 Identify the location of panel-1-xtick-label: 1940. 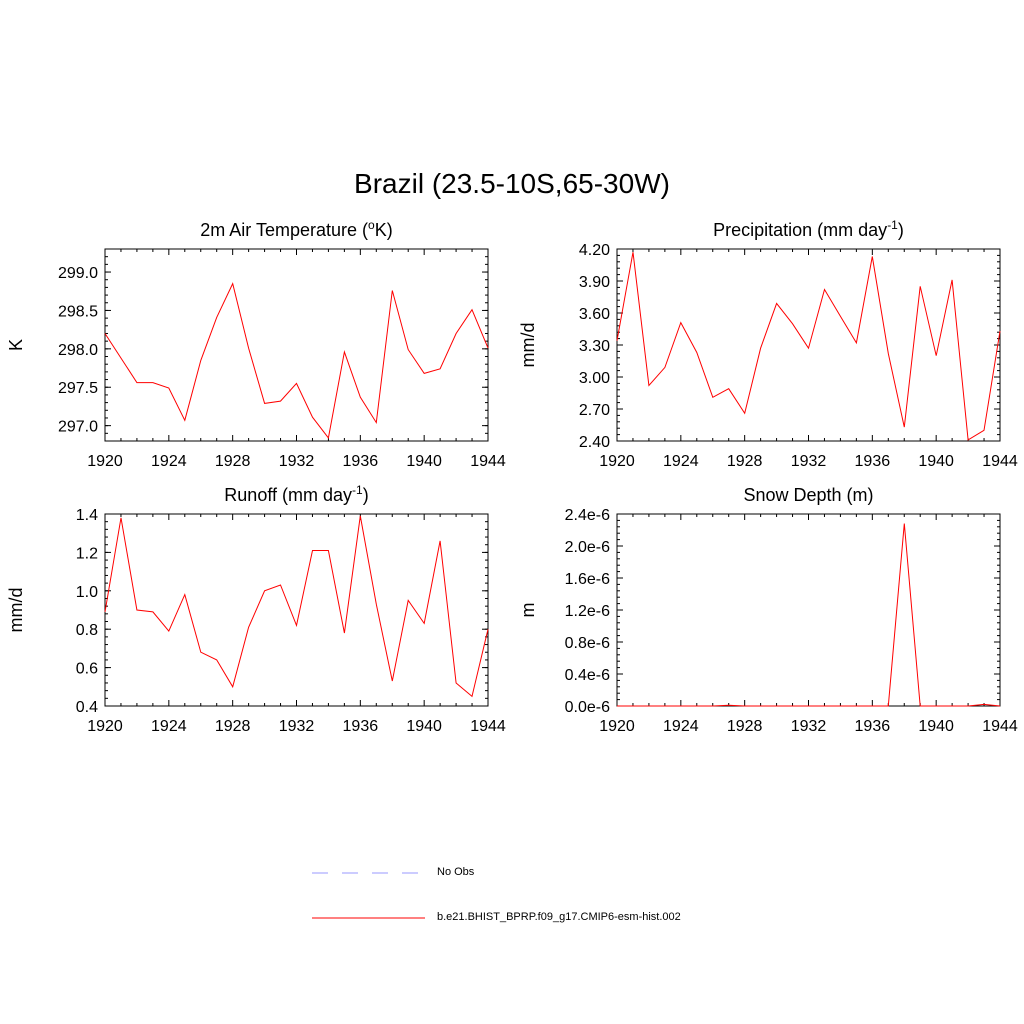
(936, 461).